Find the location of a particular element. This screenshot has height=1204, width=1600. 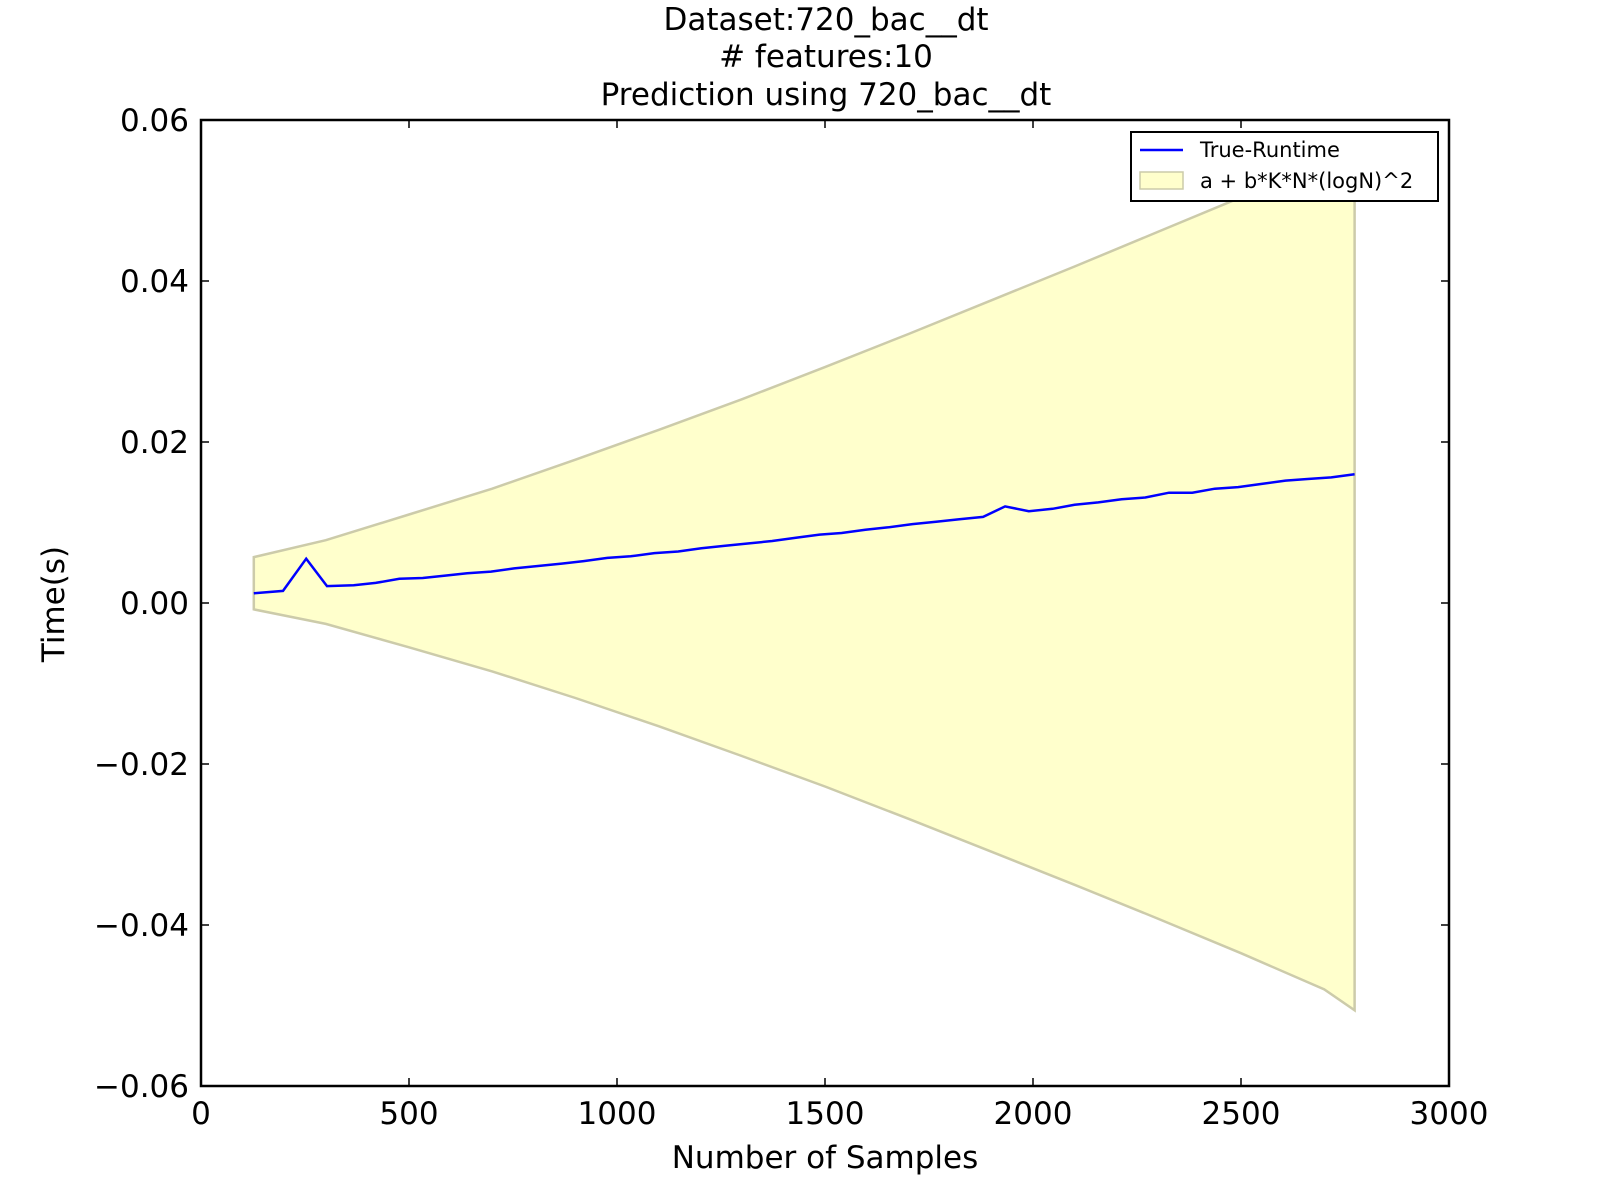

y-axis-label: Time(s) is located at coordinates (54, 604).